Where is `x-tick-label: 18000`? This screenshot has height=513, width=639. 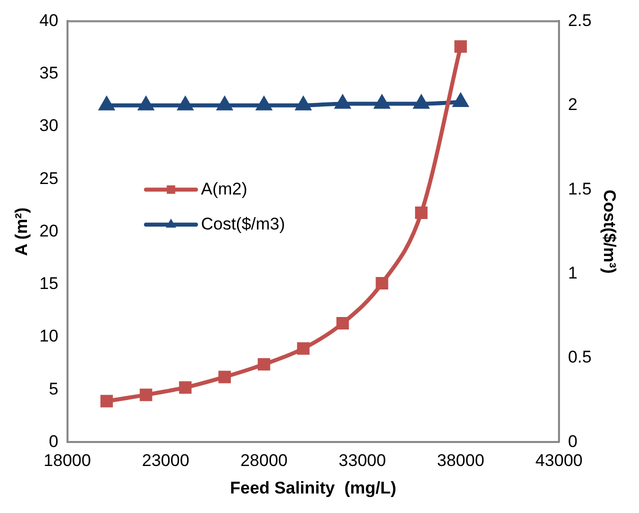
x-tick-label: 18000 is located at coordinates (67, 460).